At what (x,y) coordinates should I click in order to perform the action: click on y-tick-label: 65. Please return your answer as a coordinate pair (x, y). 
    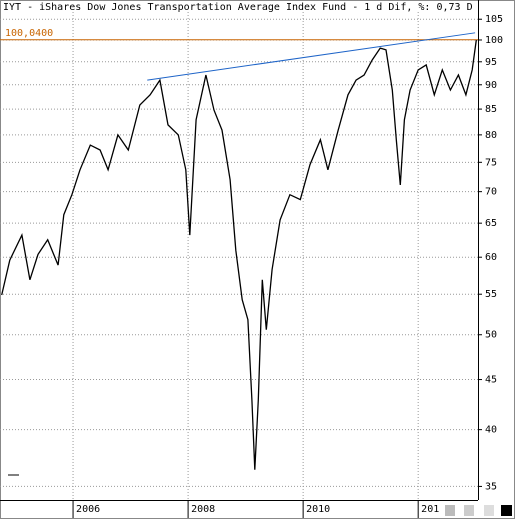
    Looking at the image, I should click on (491, 223).